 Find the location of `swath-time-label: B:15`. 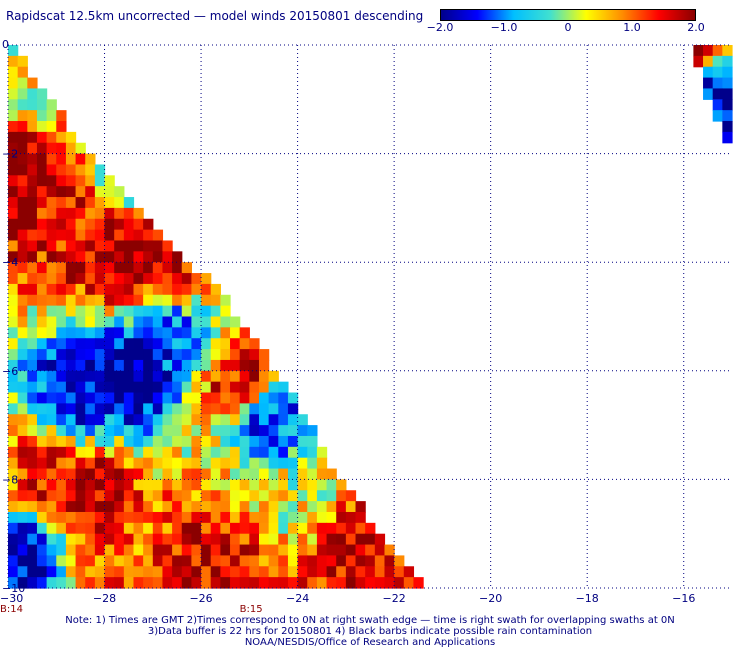

swath-time-label: B:15 is located at coordinates (251, 609).